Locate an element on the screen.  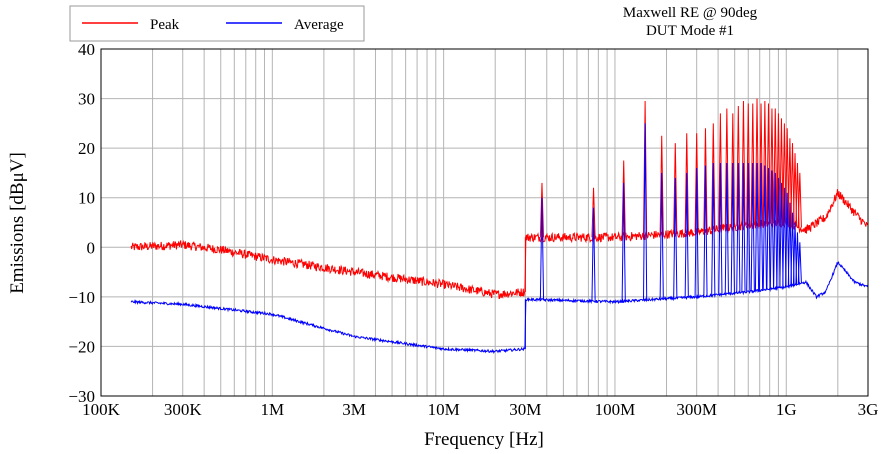
chart-title: Maxwell RE @ 90deg DUT Mode #1 is located at coordinates (690, 22).